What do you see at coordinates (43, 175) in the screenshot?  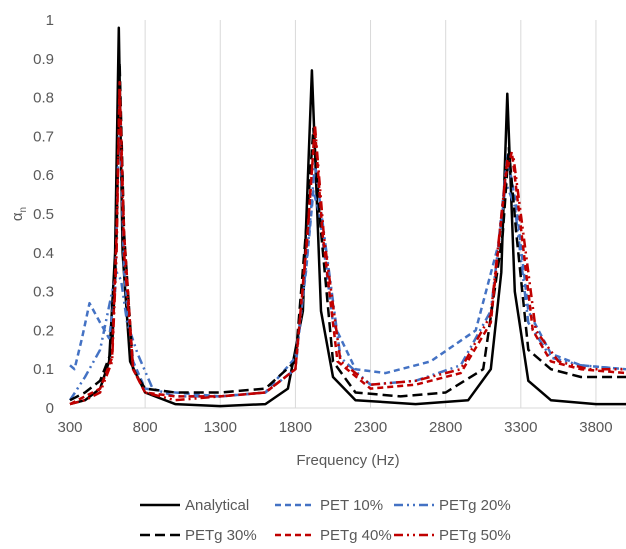 I see `y-tick-label: 0.6` at bounding box center [43, 175].